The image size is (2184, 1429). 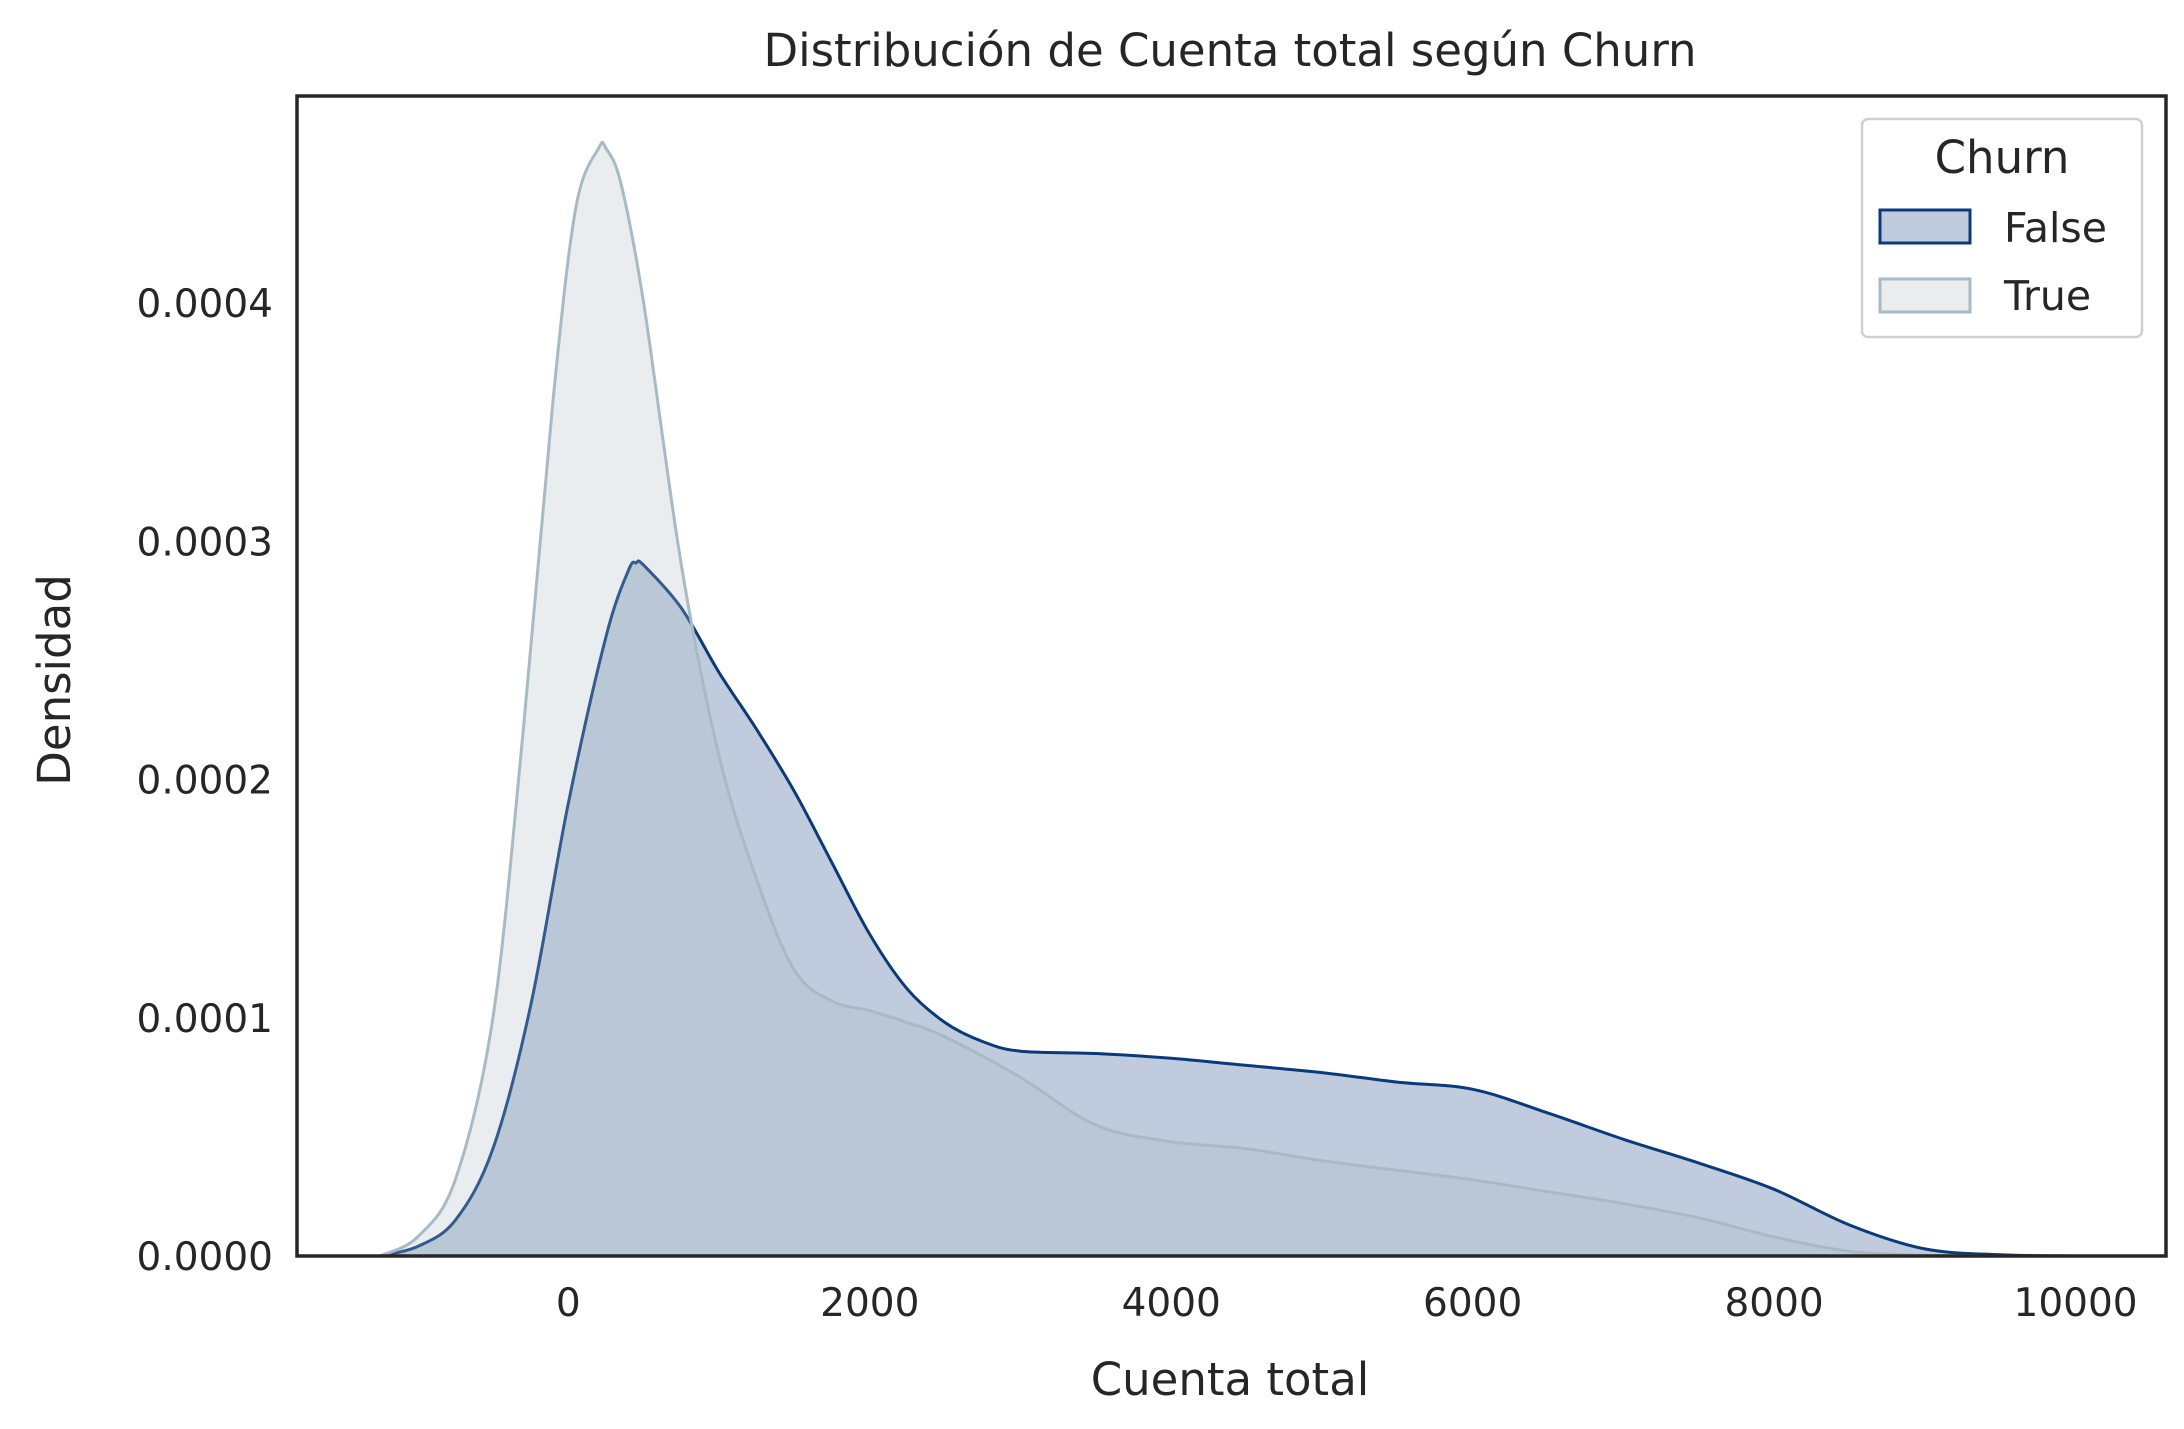 What do you see at coordinates (1925, 226) in the screenshot?
I see `legend-swatch-false` at bounding box center [1925, 226].